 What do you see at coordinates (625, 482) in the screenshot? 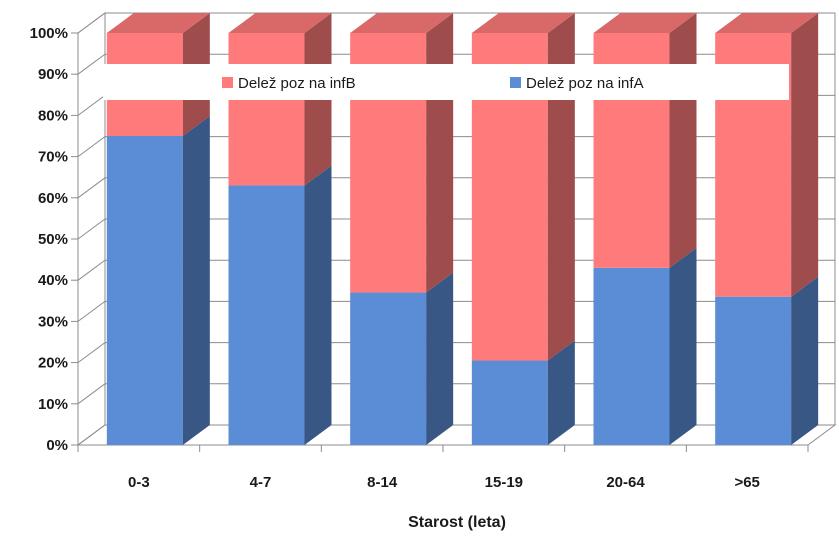
I see `x-tick-label: 20-64` at bounding box center [625, 482].